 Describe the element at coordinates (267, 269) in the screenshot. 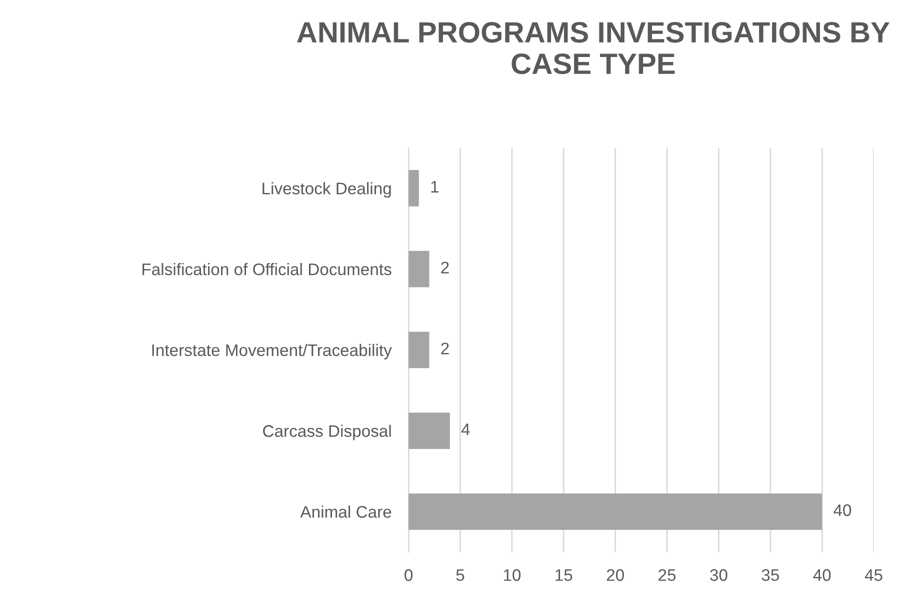

I see `y-tick-label: Falsification of Official Documents` at that location.